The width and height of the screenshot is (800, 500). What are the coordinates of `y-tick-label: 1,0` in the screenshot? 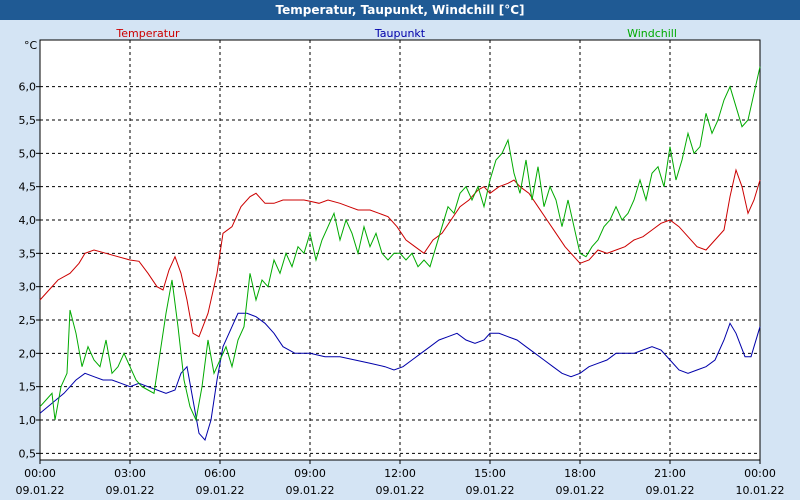 It's located at (28, 420).